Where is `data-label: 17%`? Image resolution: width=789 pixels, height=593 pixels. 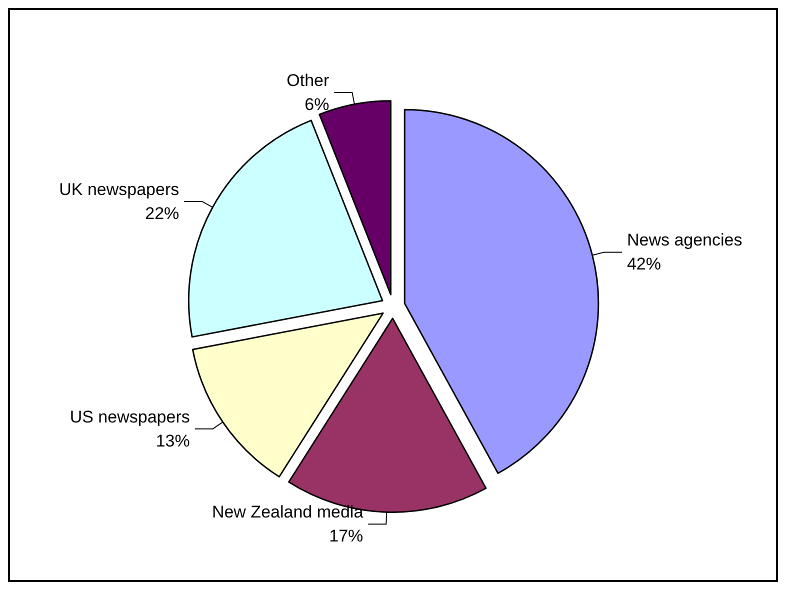
data-label: 17% is located at coordinates (346, 536).